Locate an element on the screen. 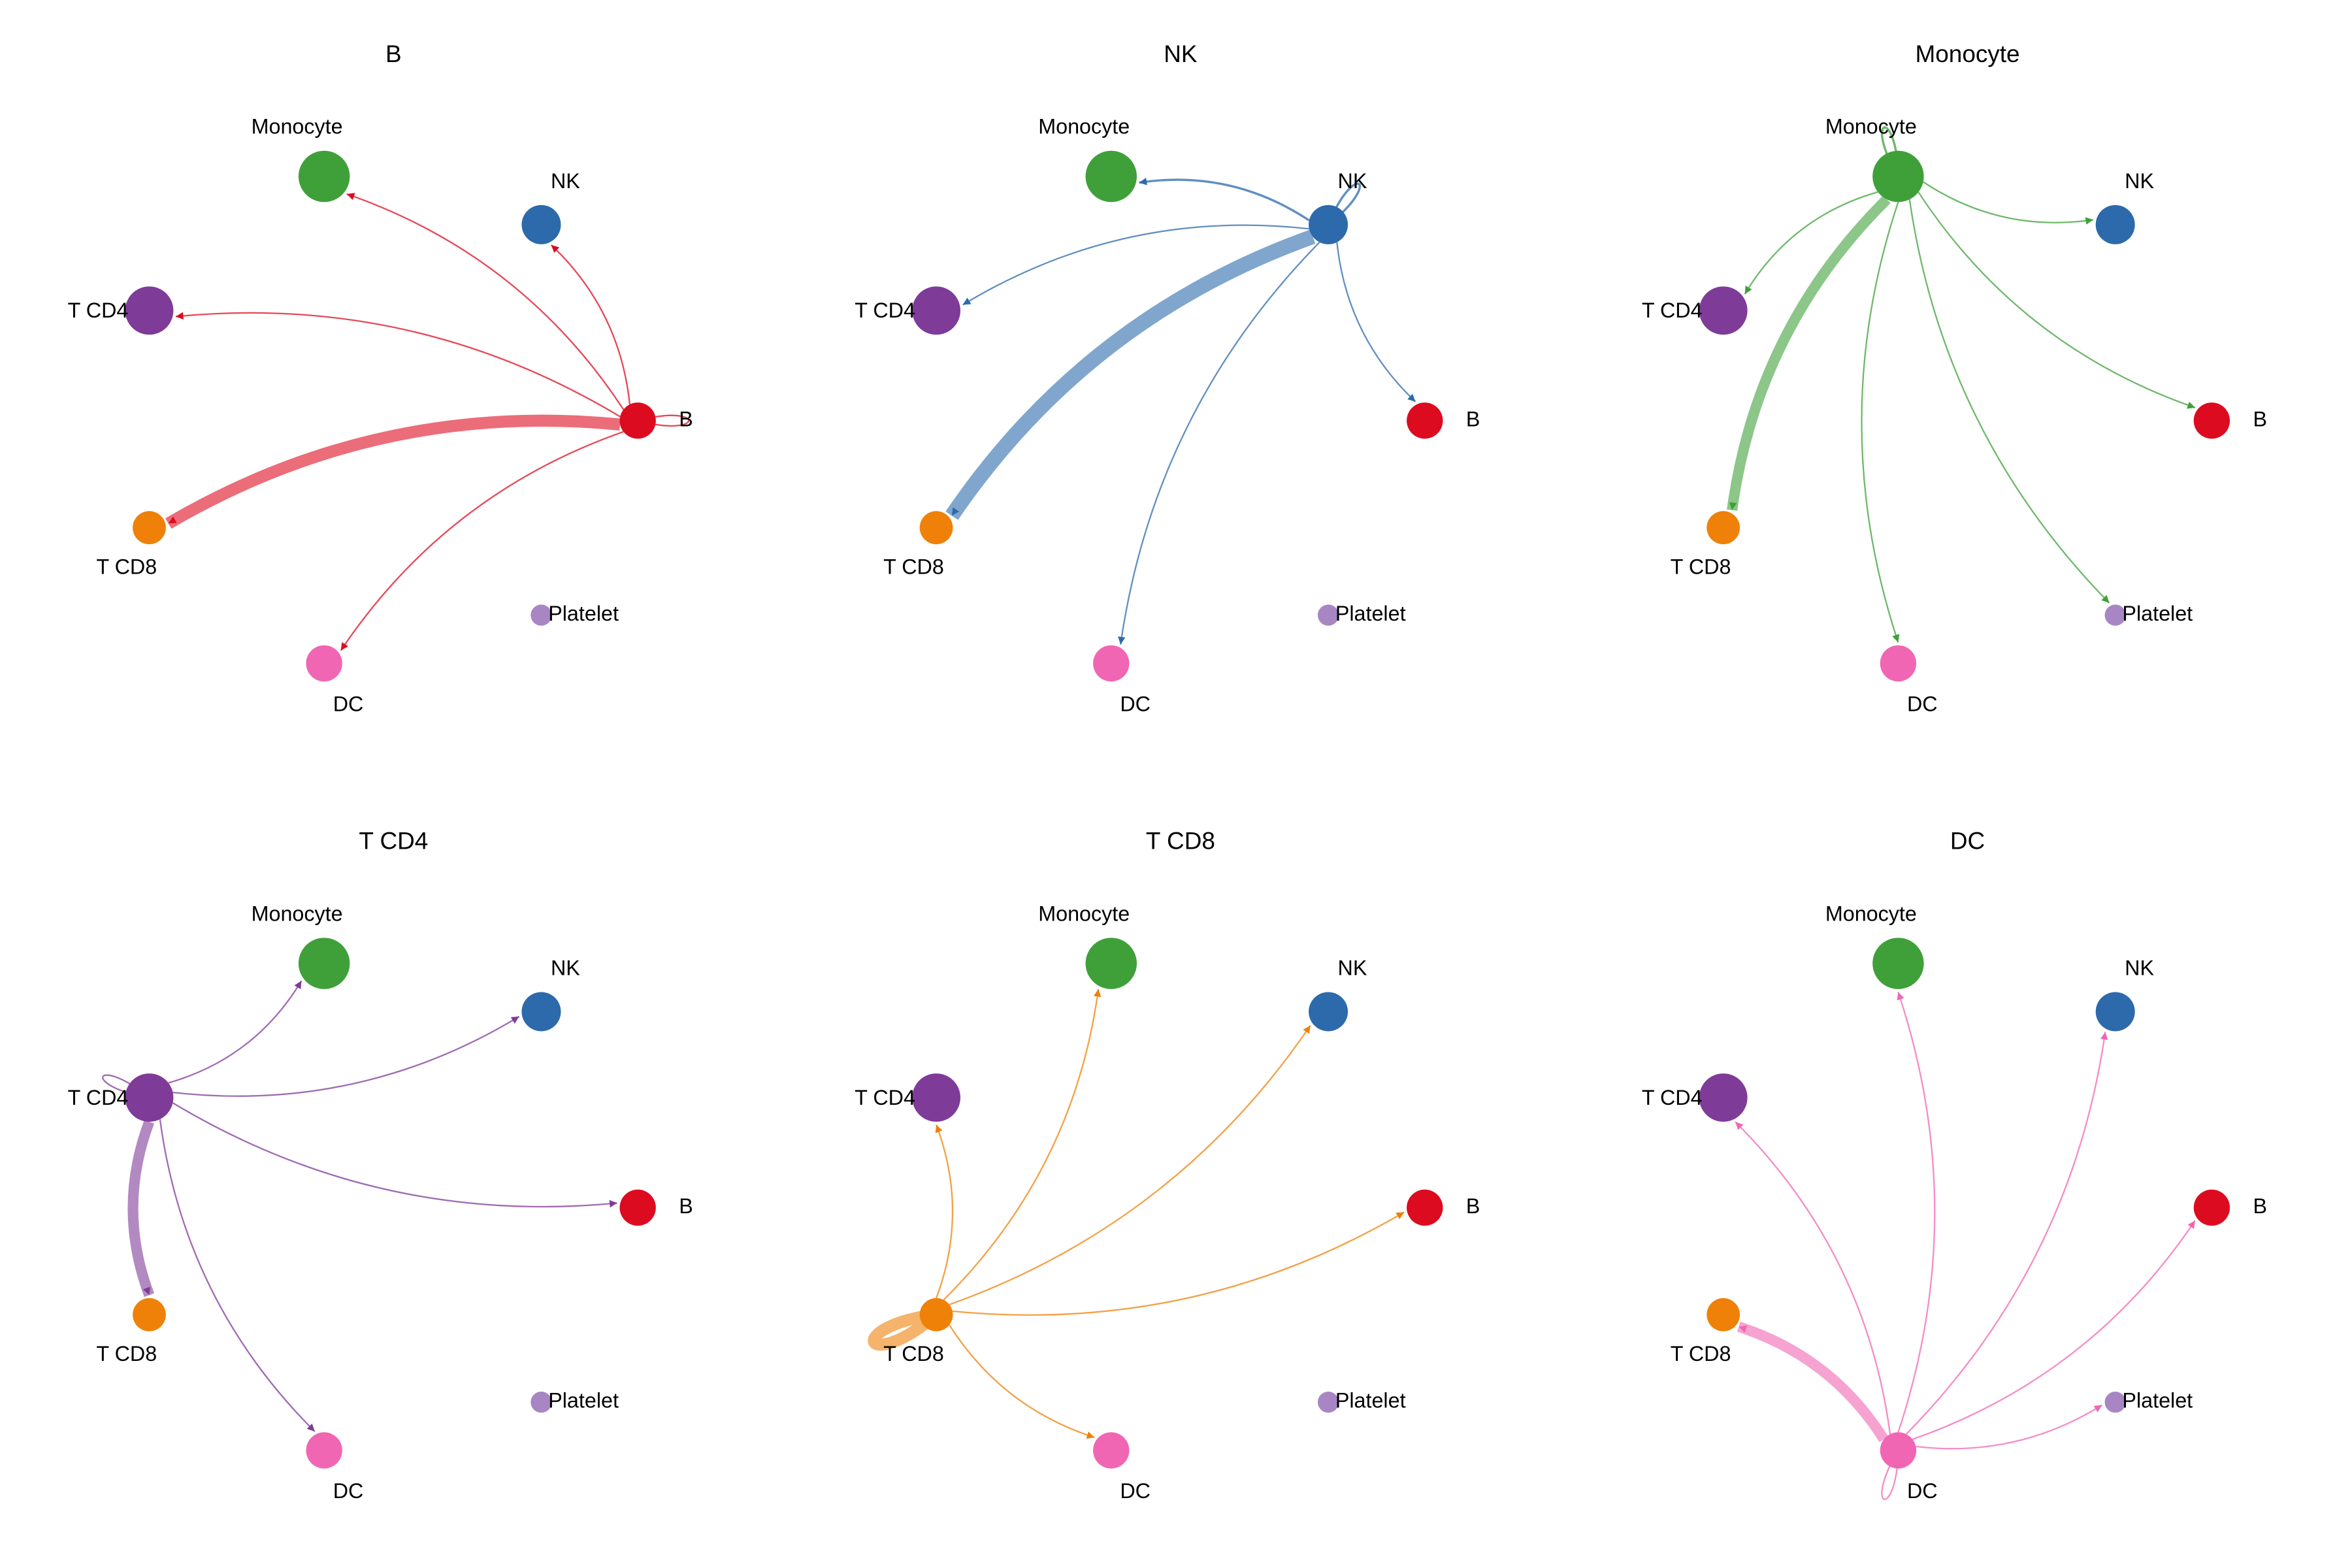  panel-title: DC is located at coordinates (1967, 841).